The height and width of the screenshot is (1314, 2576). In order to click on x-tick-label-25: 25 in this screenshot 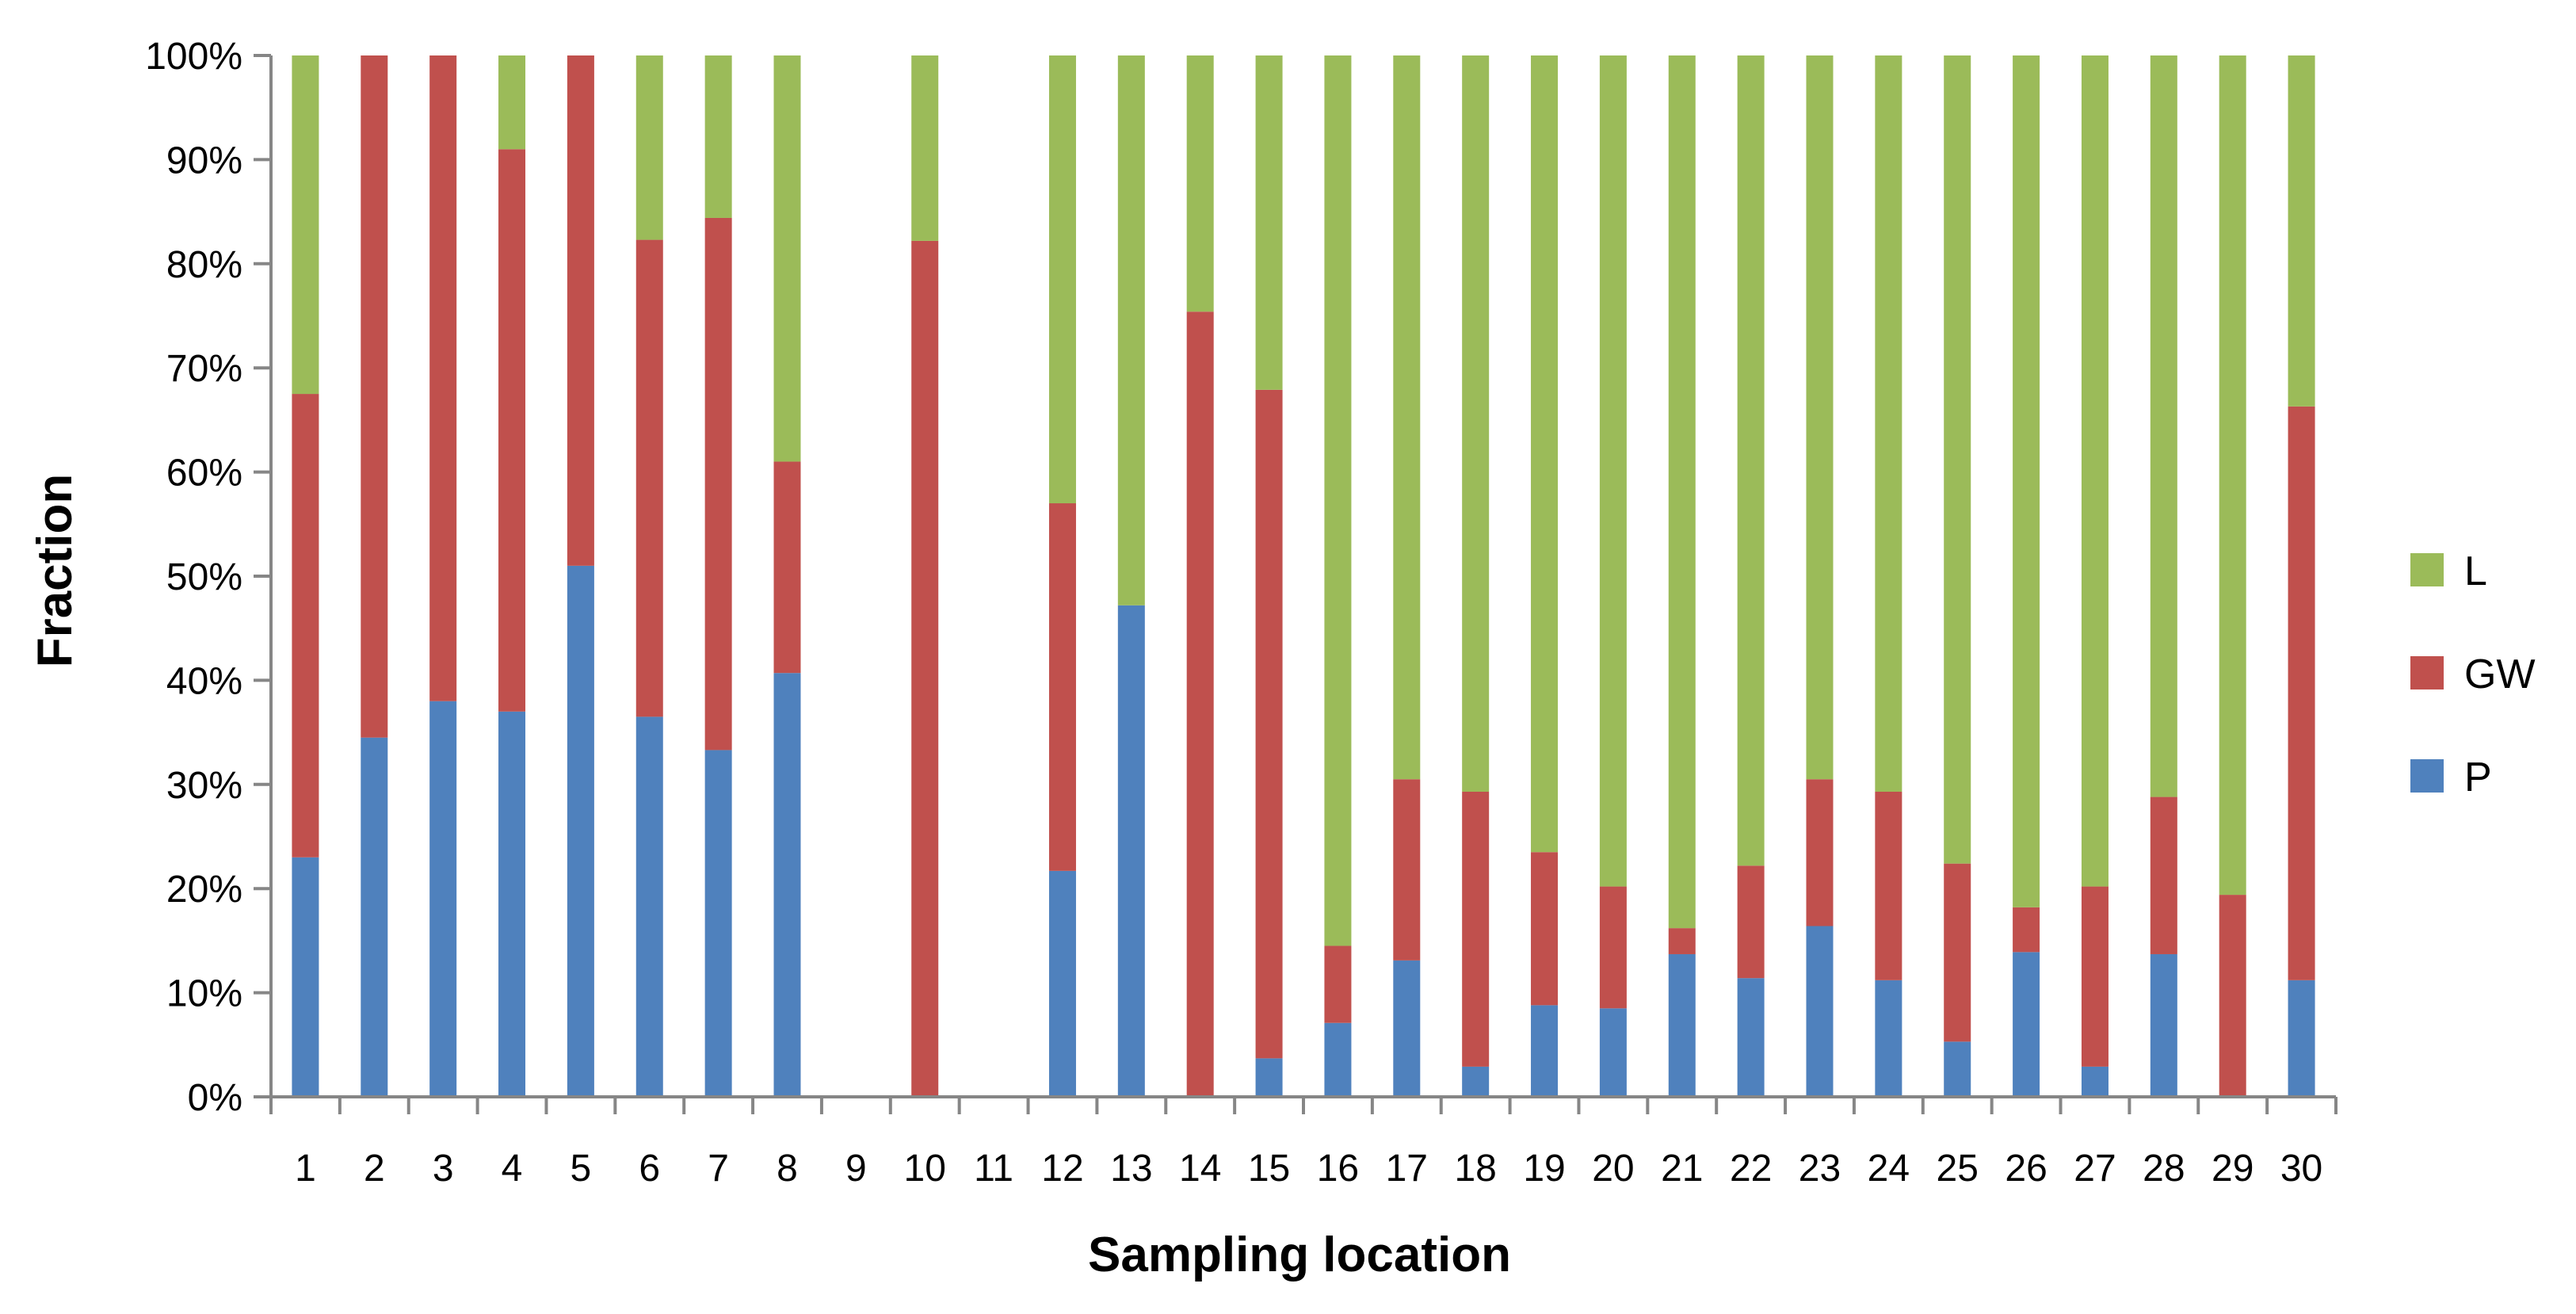, I will do `click(1958, 1169)`.